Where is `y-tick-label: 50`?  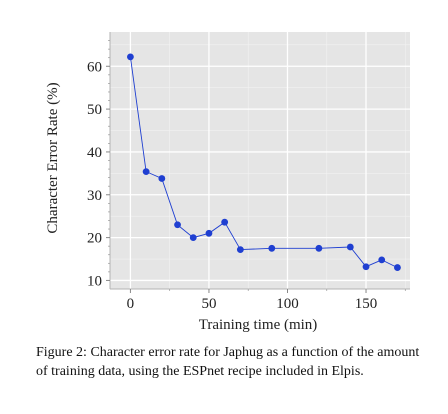 y-tick-label: 50 is located at coordinates (94, 110).